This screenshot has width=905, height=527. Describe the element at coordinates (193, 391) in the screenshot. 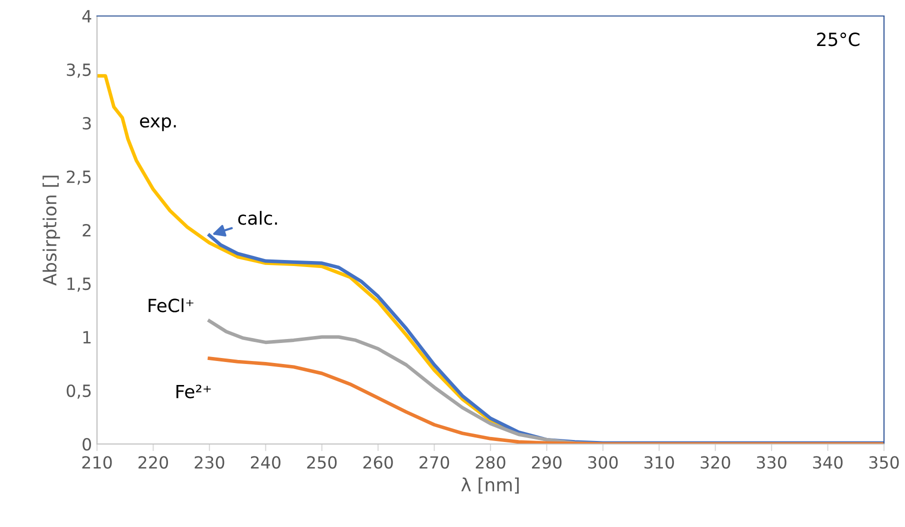

I see `series-label: Fe²⁺` at that location.